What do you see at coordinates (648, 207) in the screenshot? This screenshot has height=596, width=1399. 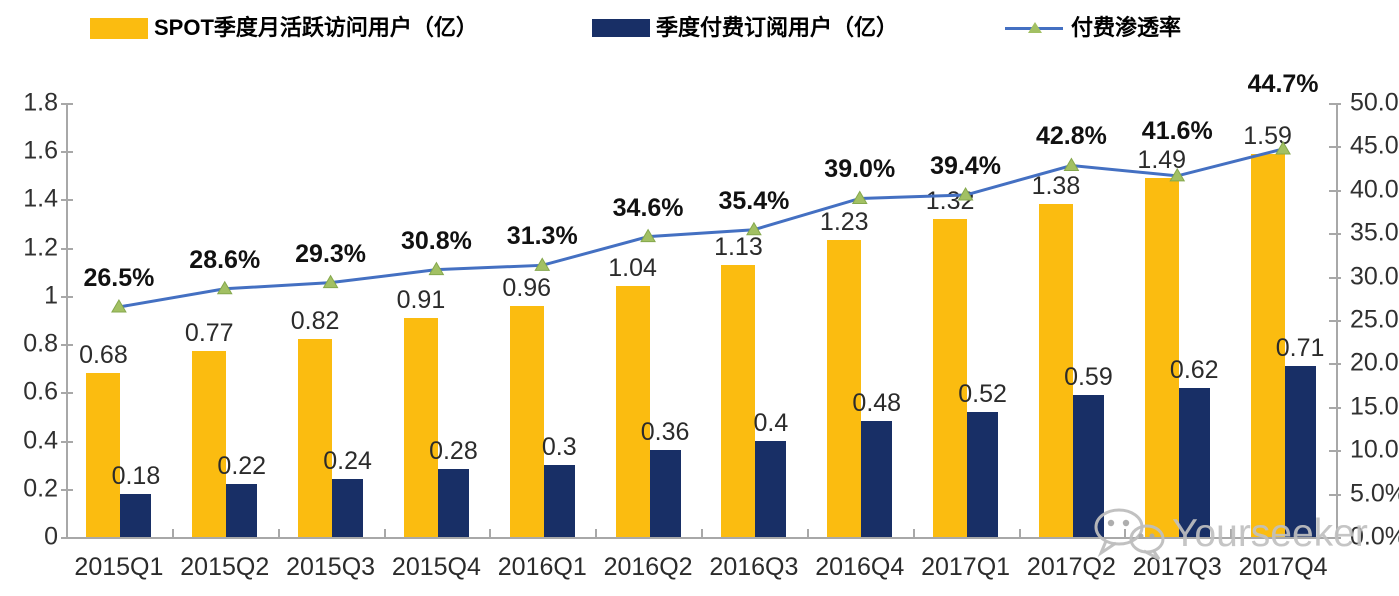 I see `pct-label: 34.6%` at bounding box center [648, 207].